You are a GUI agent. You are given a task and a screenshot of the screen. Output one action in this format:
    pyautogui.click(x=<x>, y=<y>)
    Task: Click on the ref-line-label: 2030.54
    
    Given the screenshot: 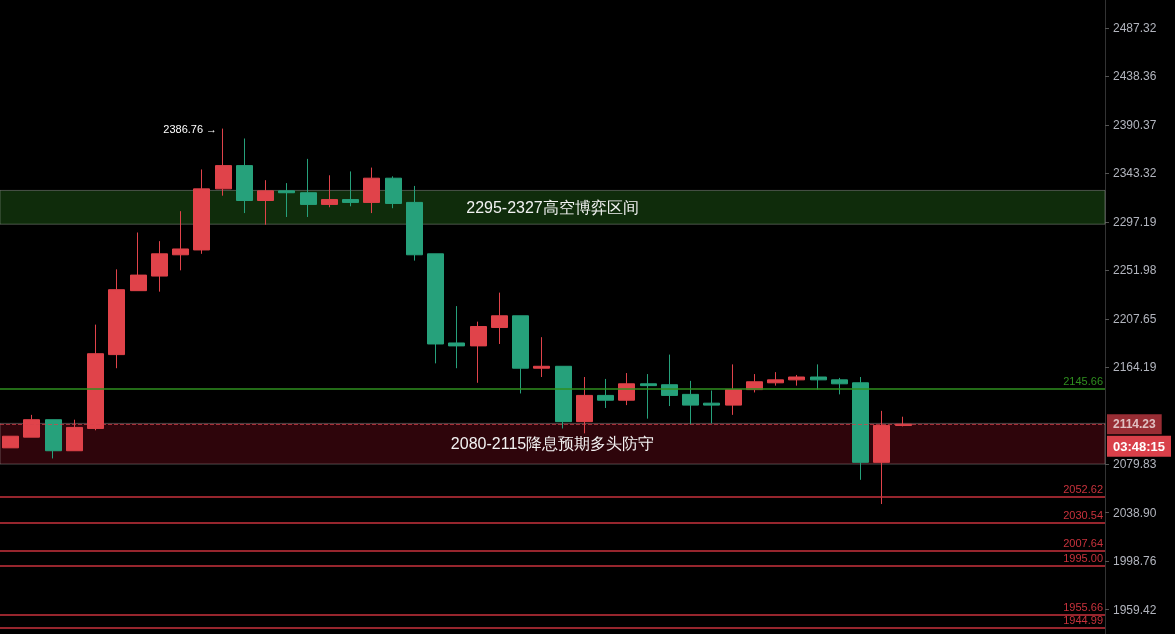 What is the action you would take?
    pyautogui.click(x=1083, y=515)
    